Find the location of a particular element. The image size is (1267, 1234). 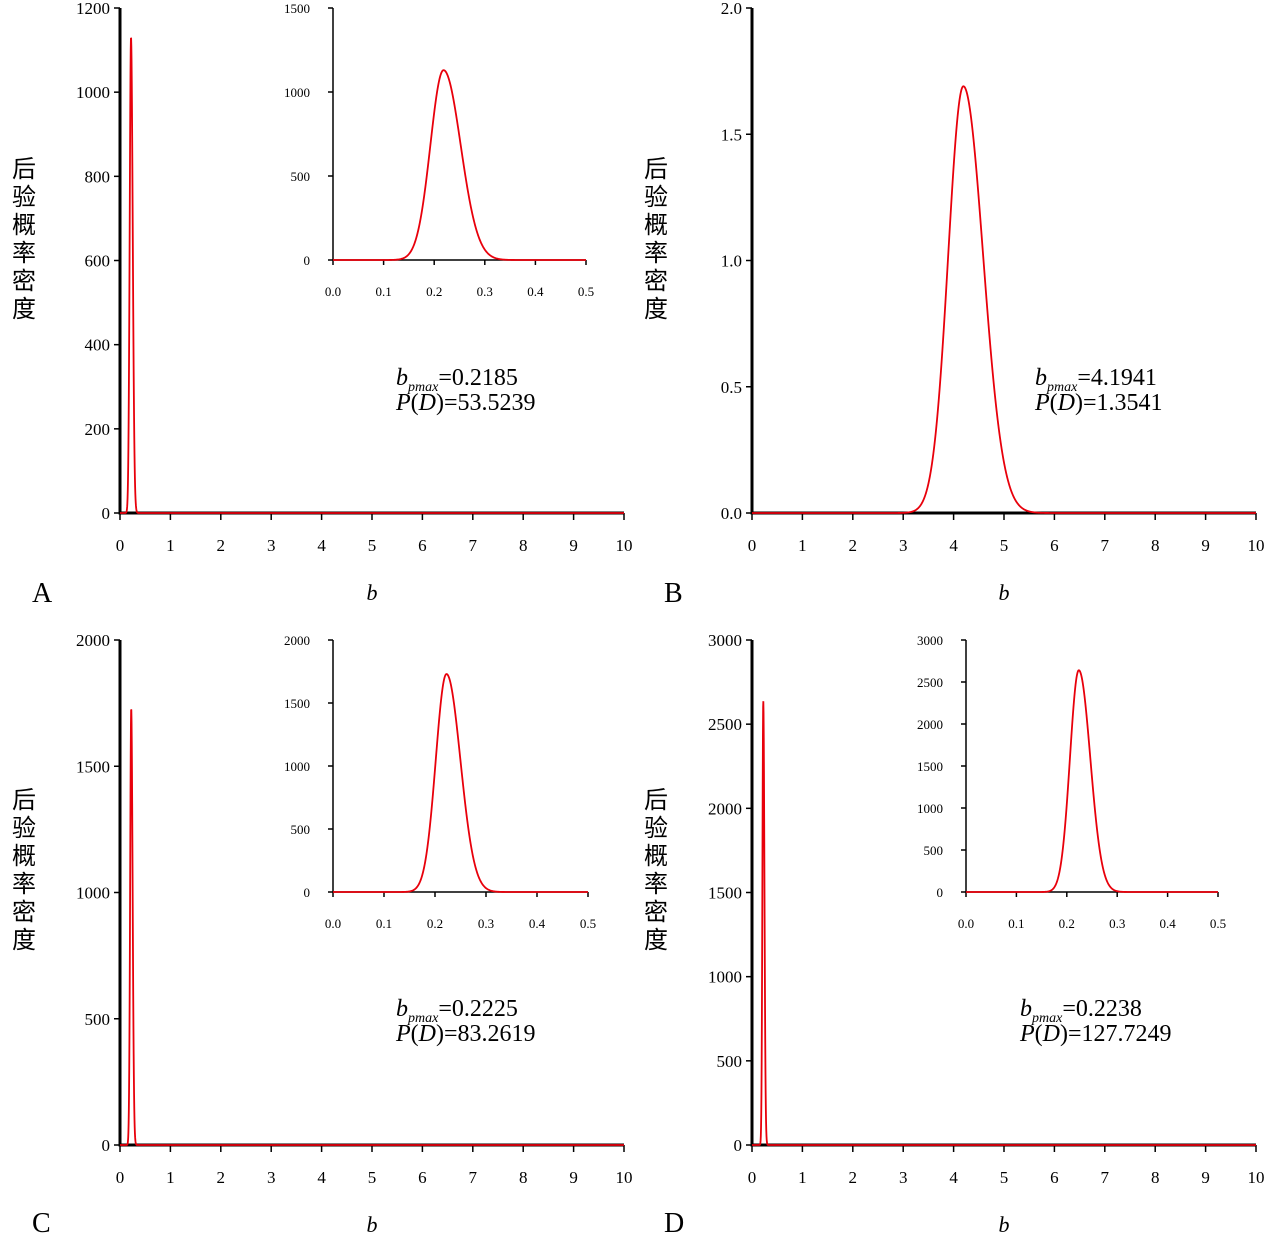

y-tick-label: 2500 is located at coordinates (725, 724).